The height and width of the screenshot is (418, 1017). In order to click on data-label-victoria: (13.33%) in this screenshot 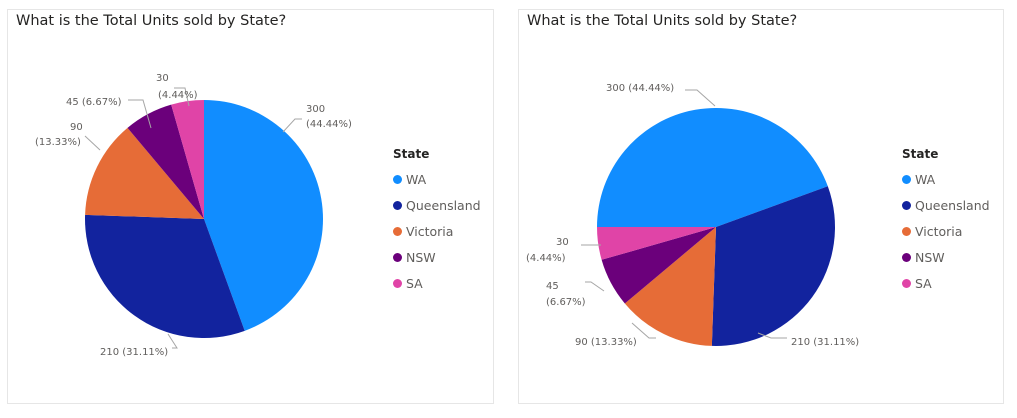, I will do `click(58, 142)`.